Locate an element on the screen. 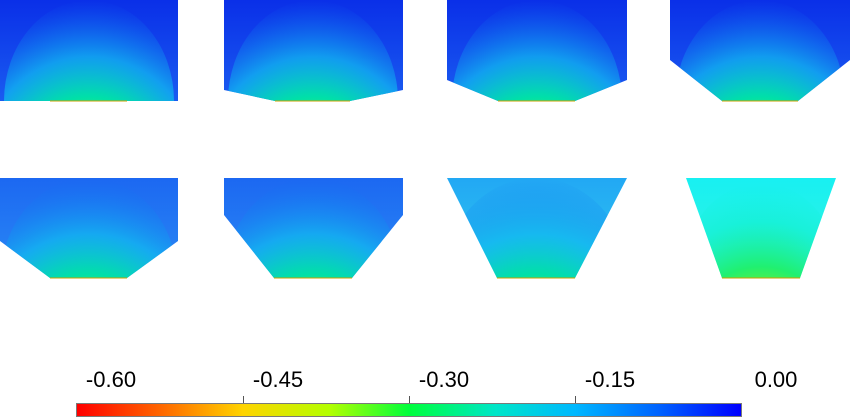  colorbar-tick-label: -0.30 is located at coordinates (444, 379).